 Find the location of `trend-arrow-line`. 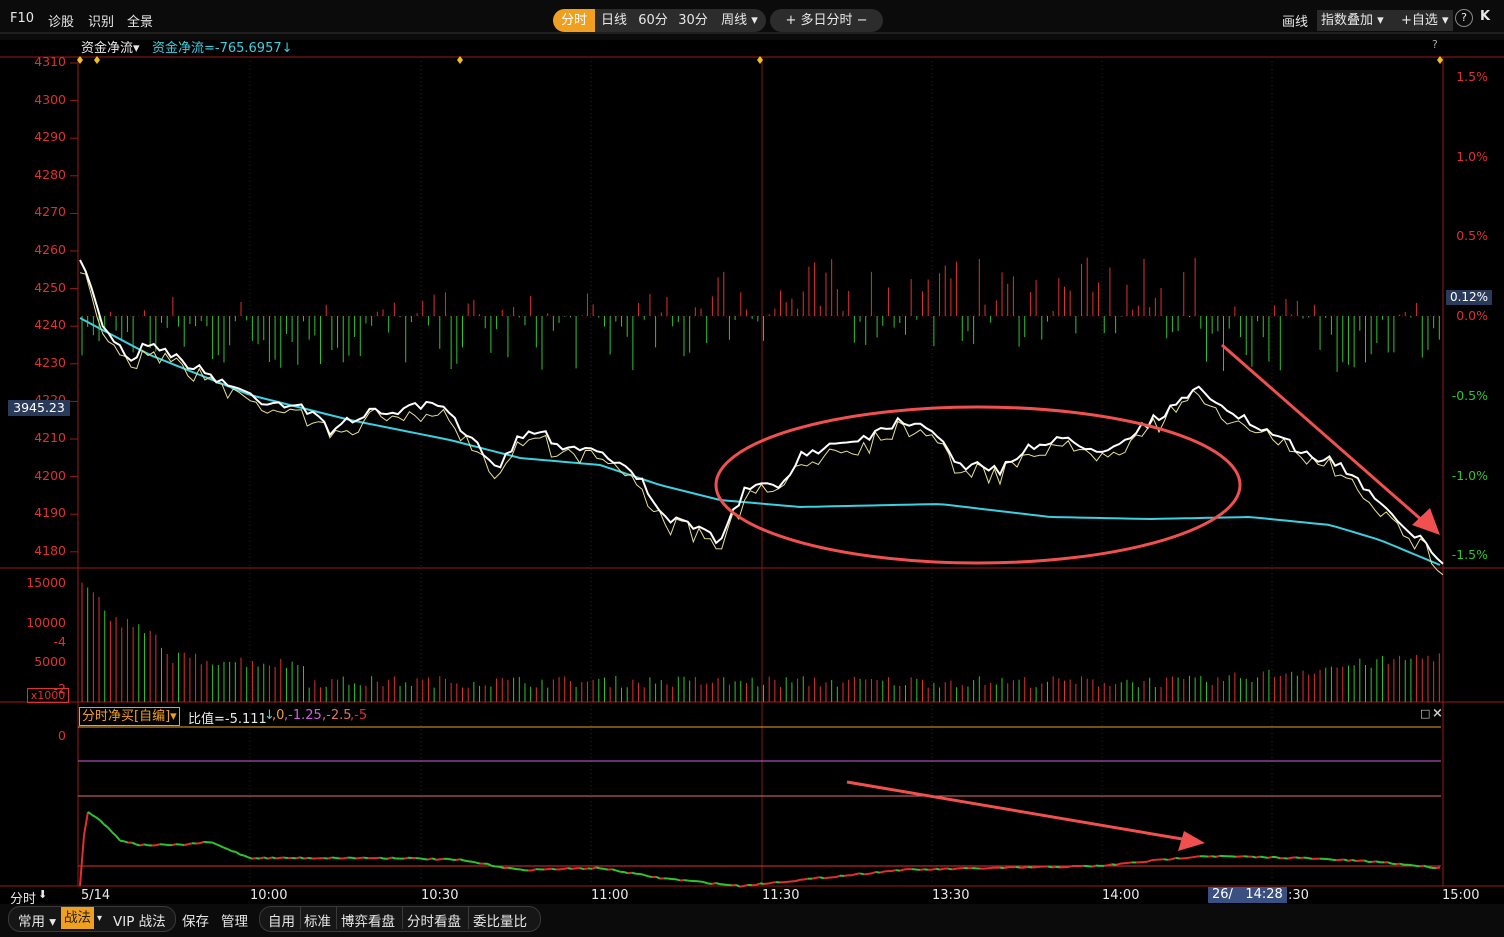

trend-arrow-line is located at coordinates (1323, 433).